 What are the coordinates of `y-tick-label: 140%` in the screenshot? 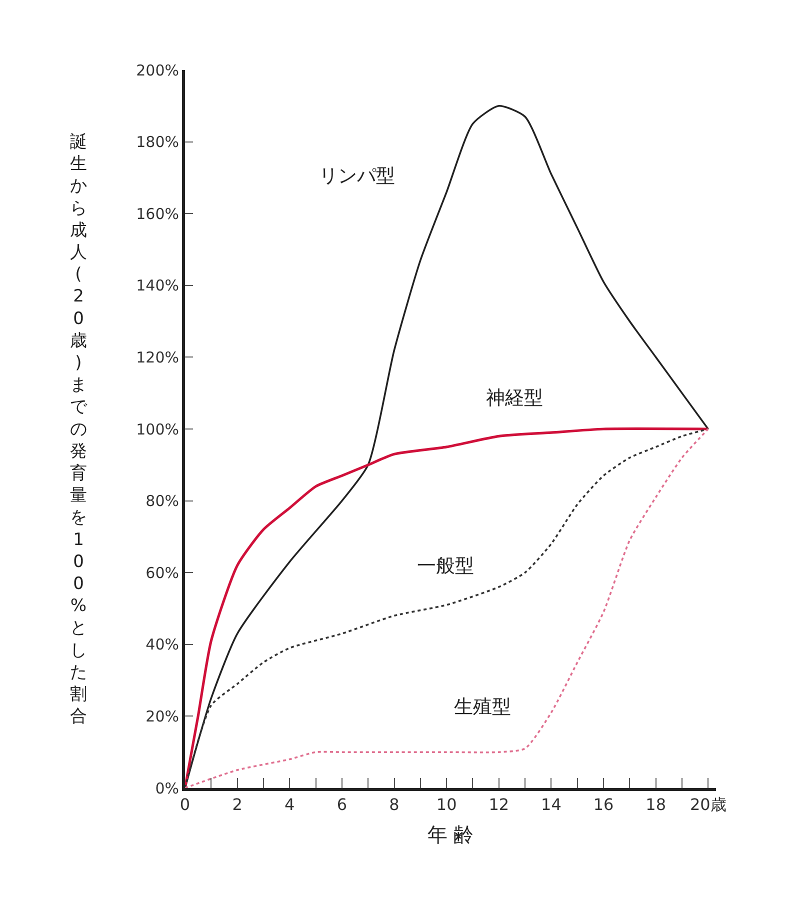 It's located at (157, 285).